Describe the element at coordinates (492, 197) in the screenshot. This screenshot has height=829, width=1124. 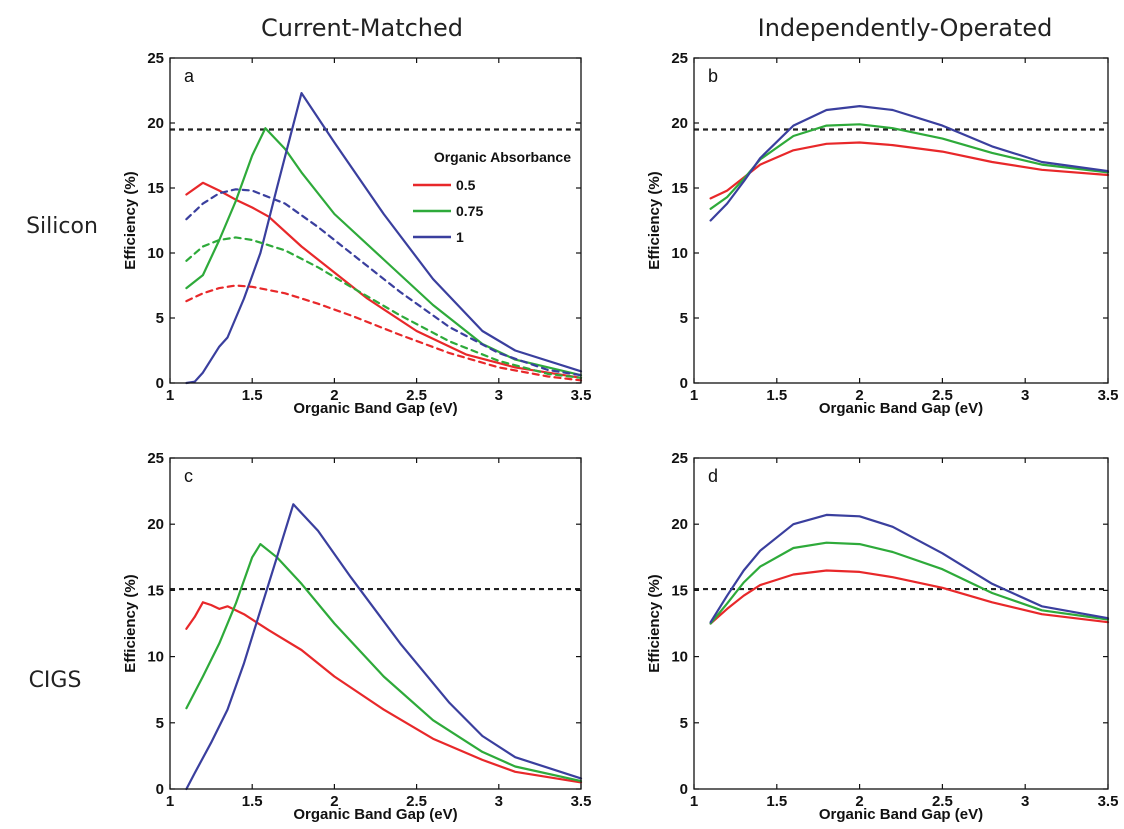
I see `legend: Organic Absorbance 0.5 0.75 1` at that location.